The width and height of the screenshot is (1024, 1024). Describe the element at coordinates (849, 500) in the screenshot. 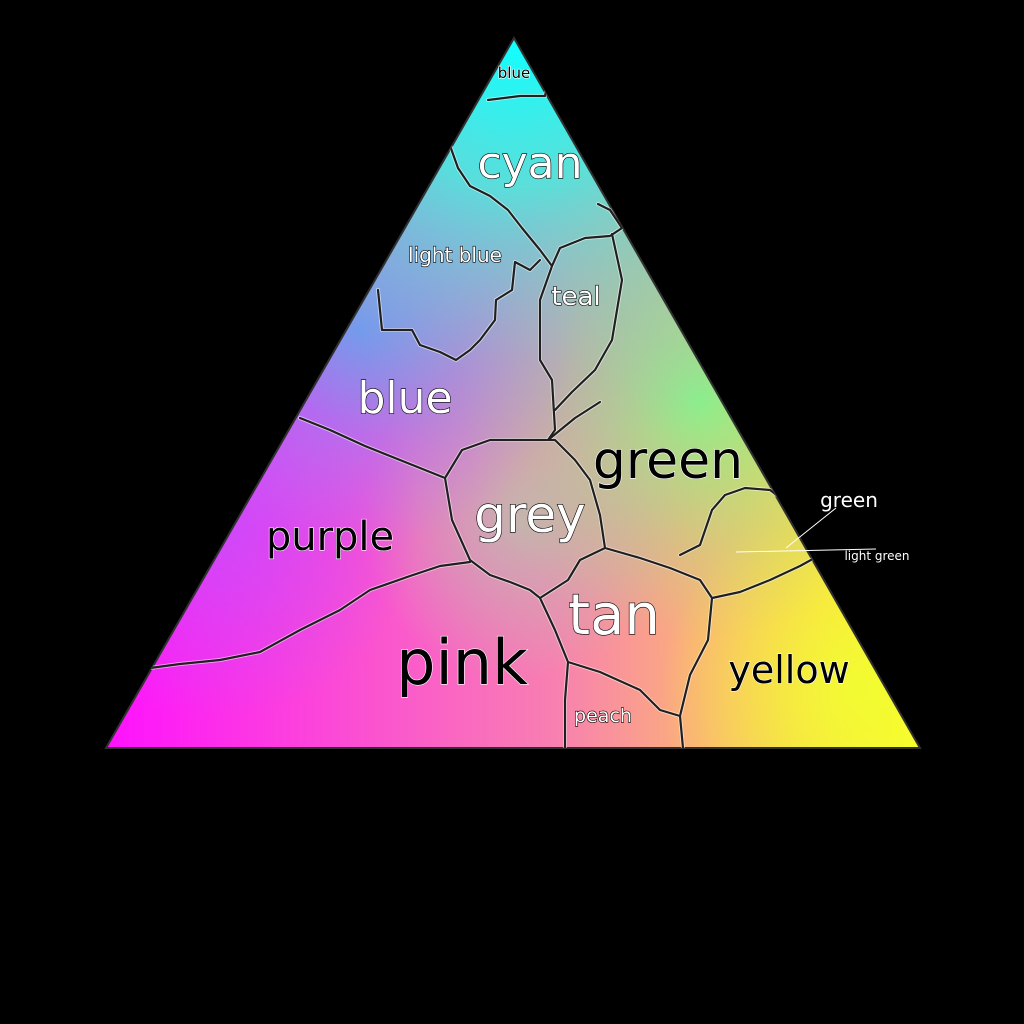

I see `callout-green: green` at that location.